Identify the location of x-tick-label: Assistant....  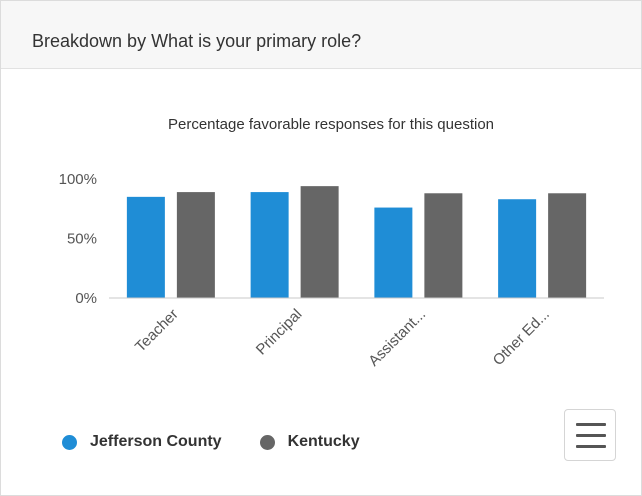
(397, 338).